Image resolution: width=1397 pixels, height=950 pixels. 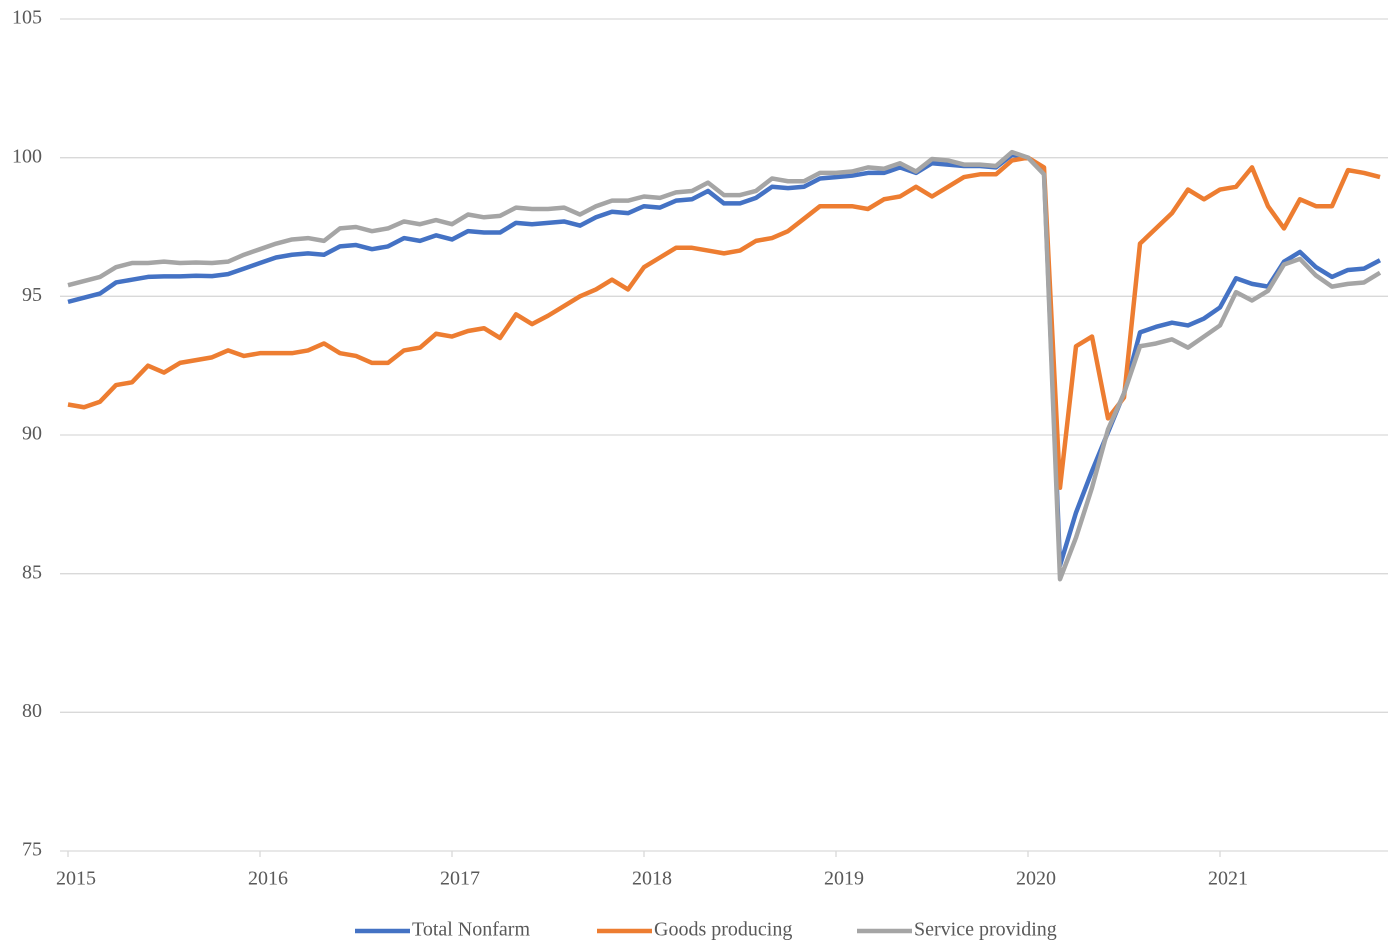 What do you see at coordinates (76, 879) in the screenshot?
I see `x-tick-label: 2015` at bounding box center [76, 879].